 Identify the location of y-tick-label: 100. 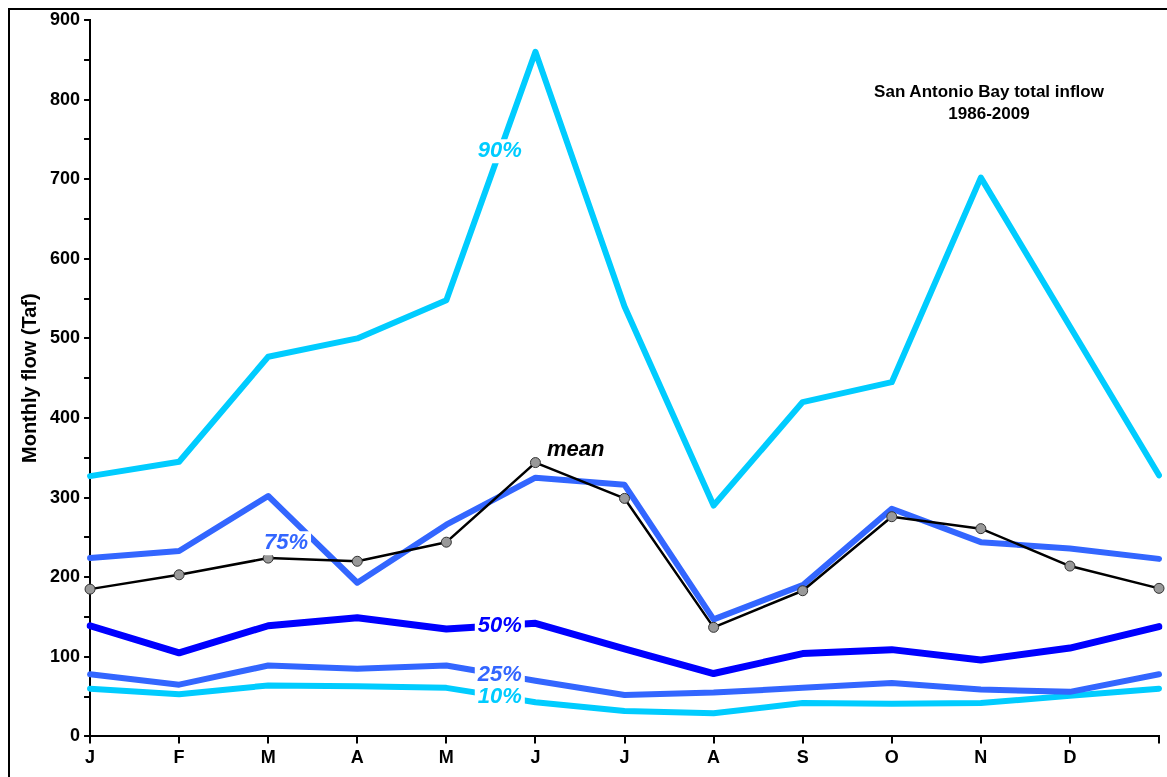
(65, 655).